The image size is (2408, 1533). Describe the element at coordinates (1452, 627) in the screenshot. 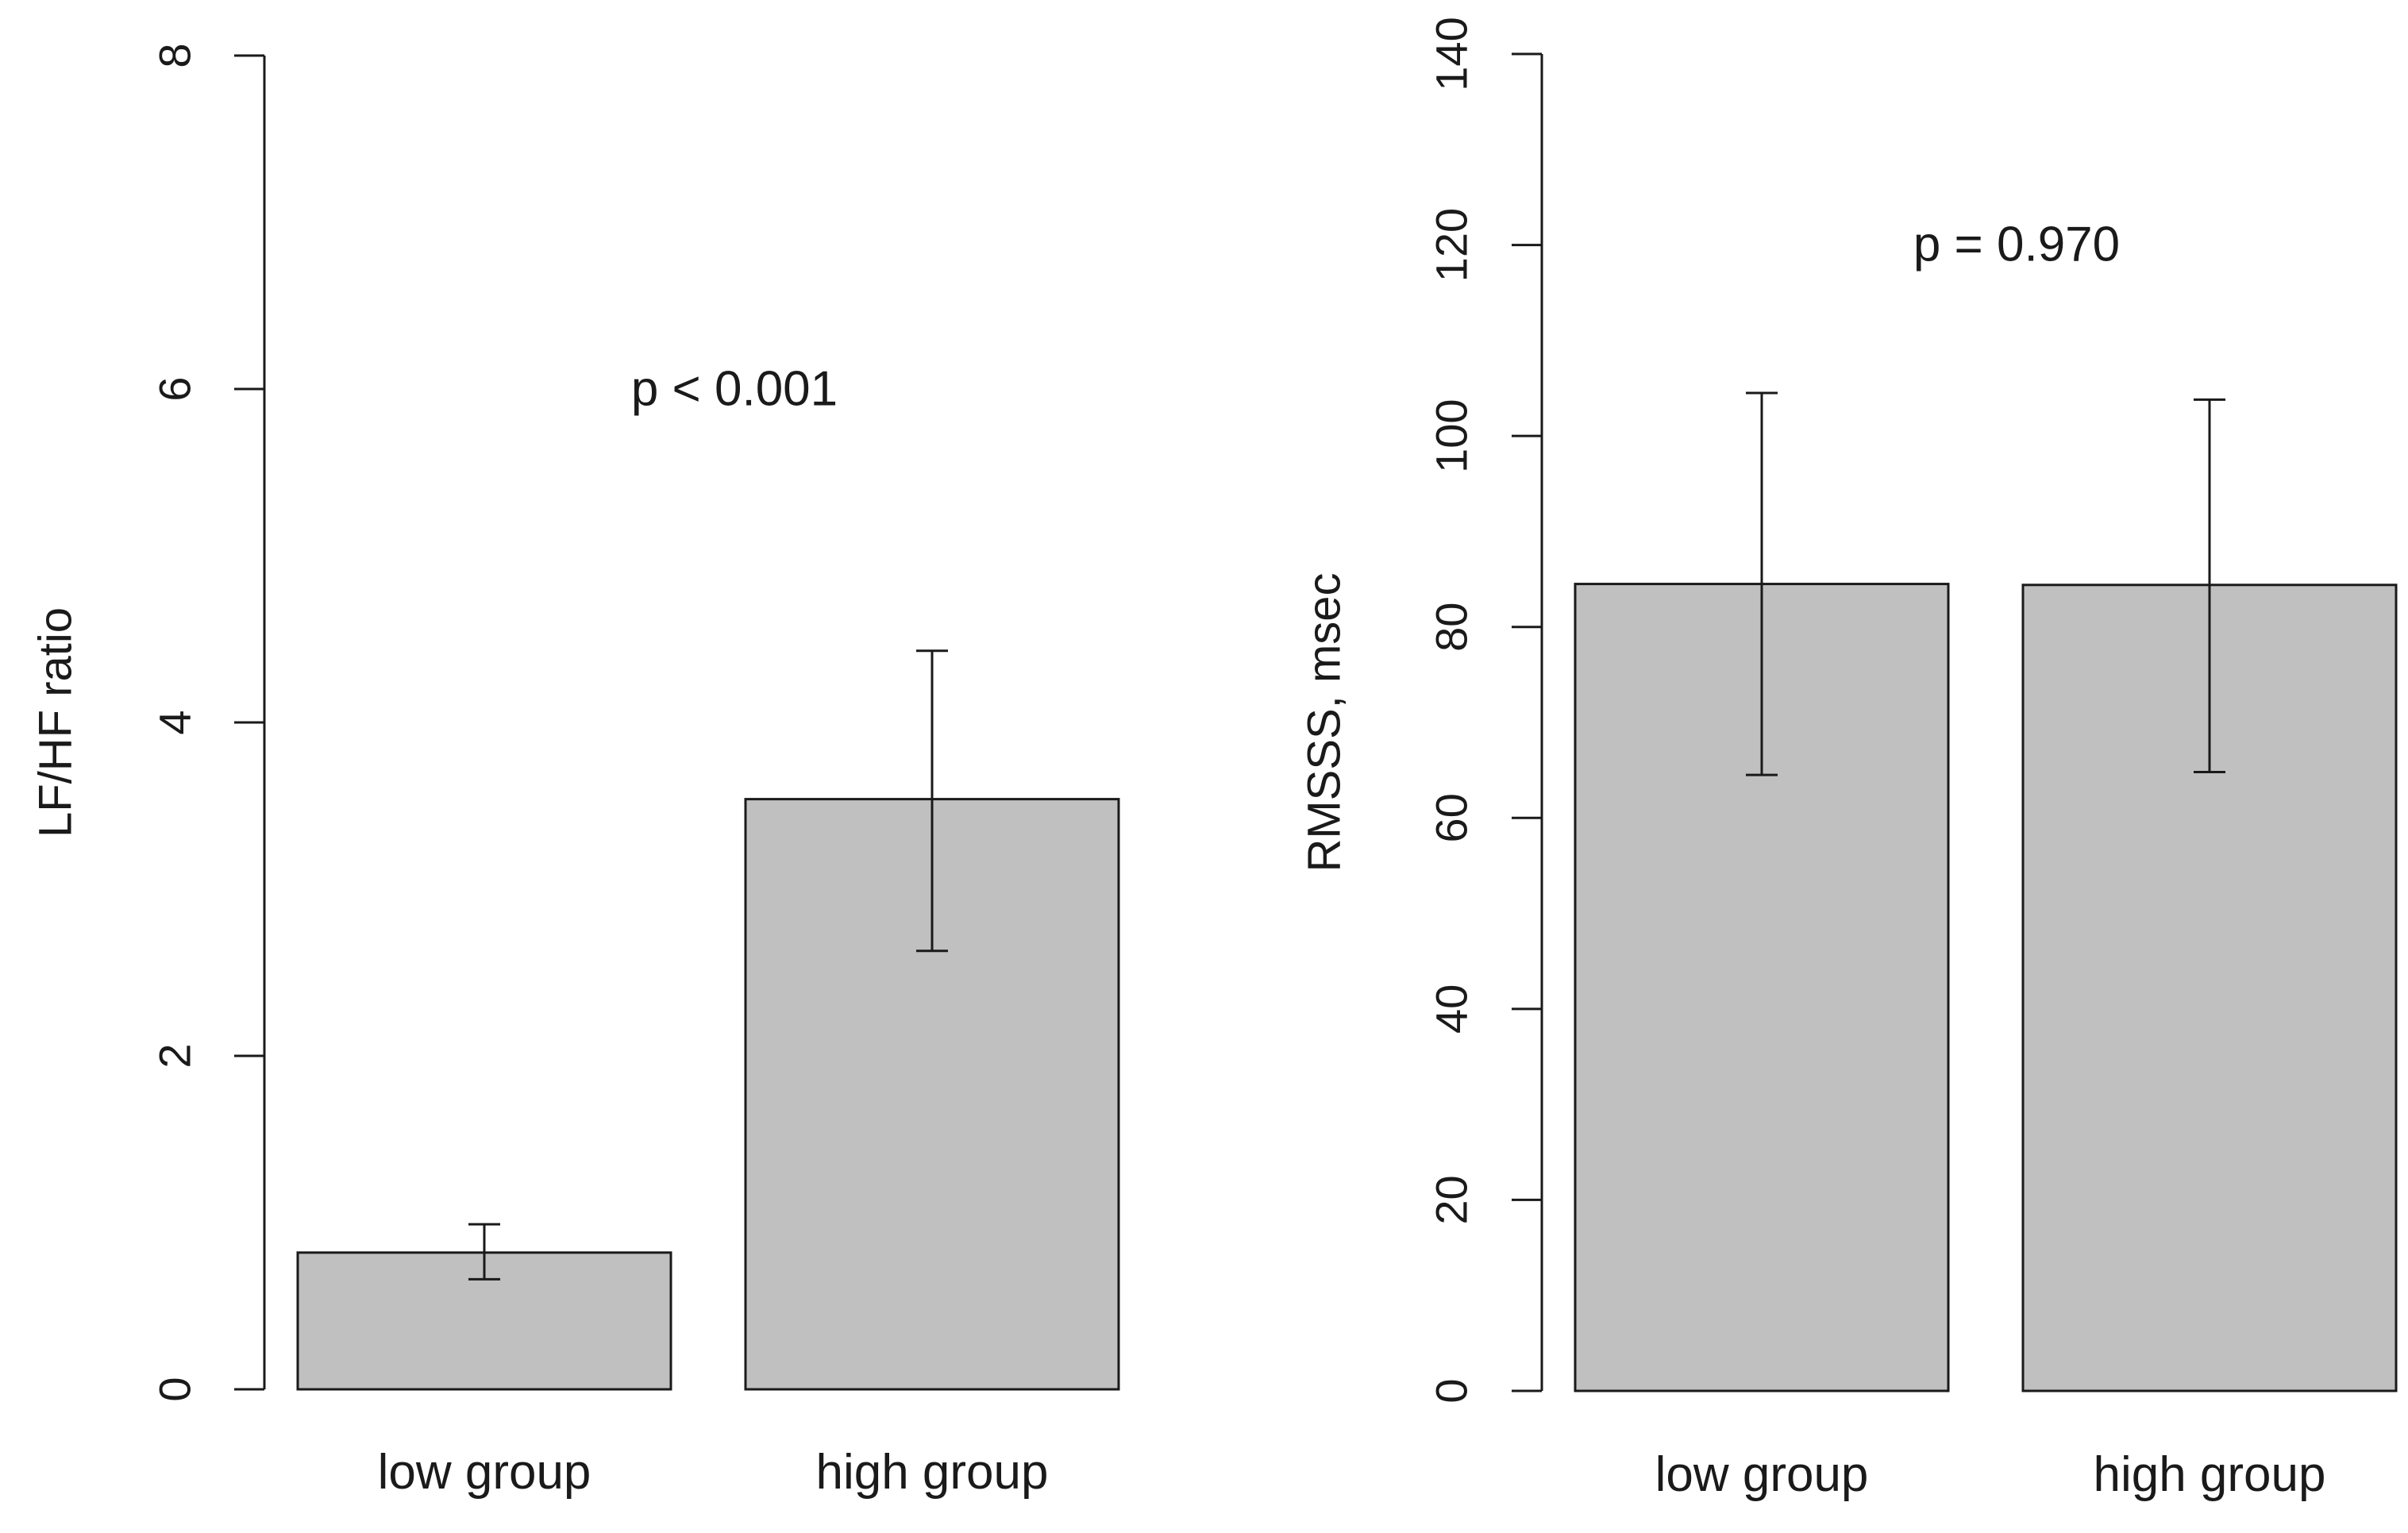

I see `y-tick-label: 80` at that location.